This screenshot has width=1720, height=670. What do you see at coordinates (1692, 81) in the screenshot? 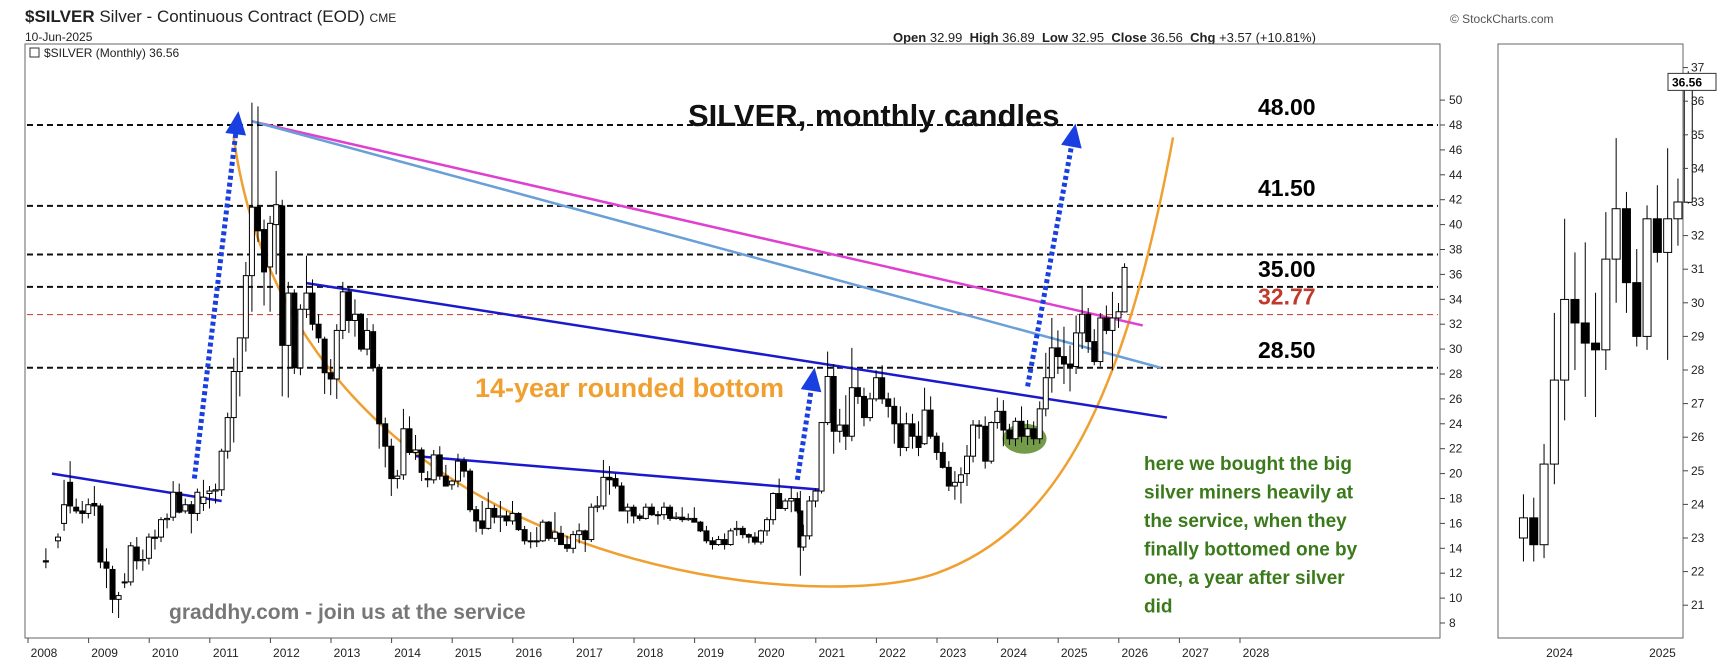
I see `last-value-box` at bounding box center [1692, 81].